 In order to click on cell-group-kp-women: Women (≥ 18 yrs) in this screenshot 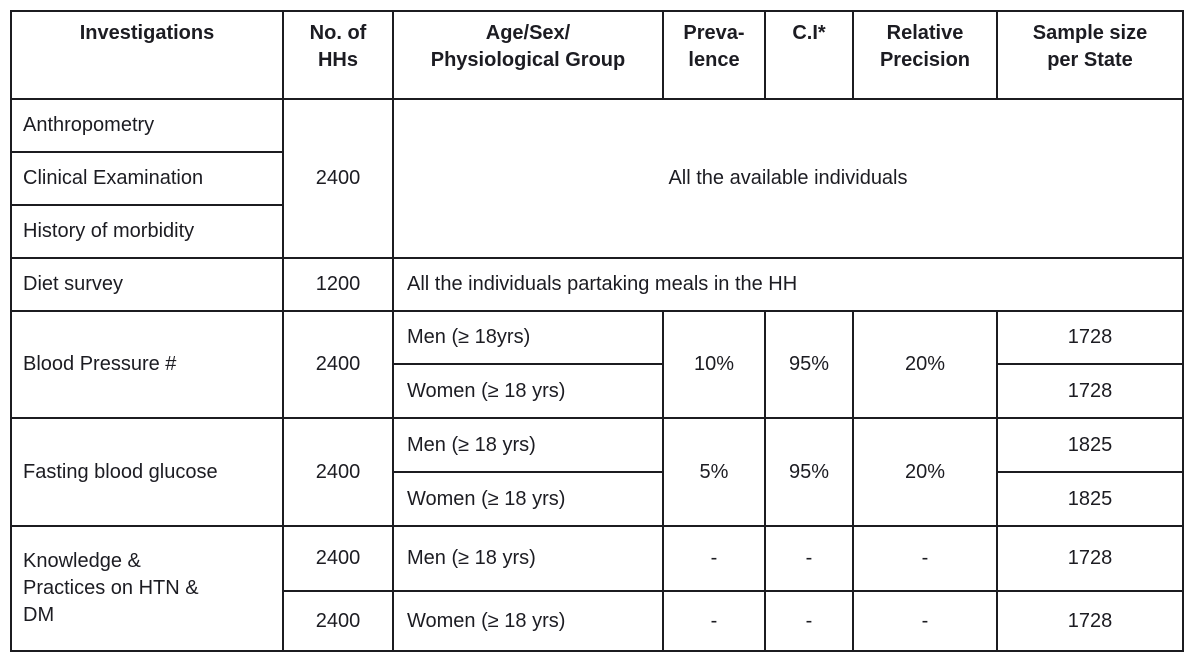, I will do `click(528, 621)`.